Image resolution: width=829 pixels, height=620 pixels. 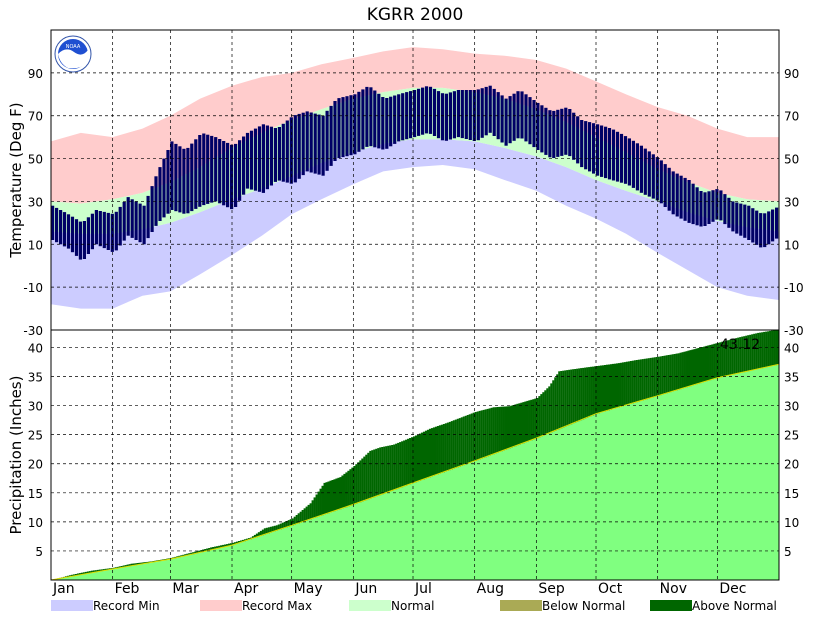 I want to click on temp-y-tick-right: -30, so click(x=794, y=331).